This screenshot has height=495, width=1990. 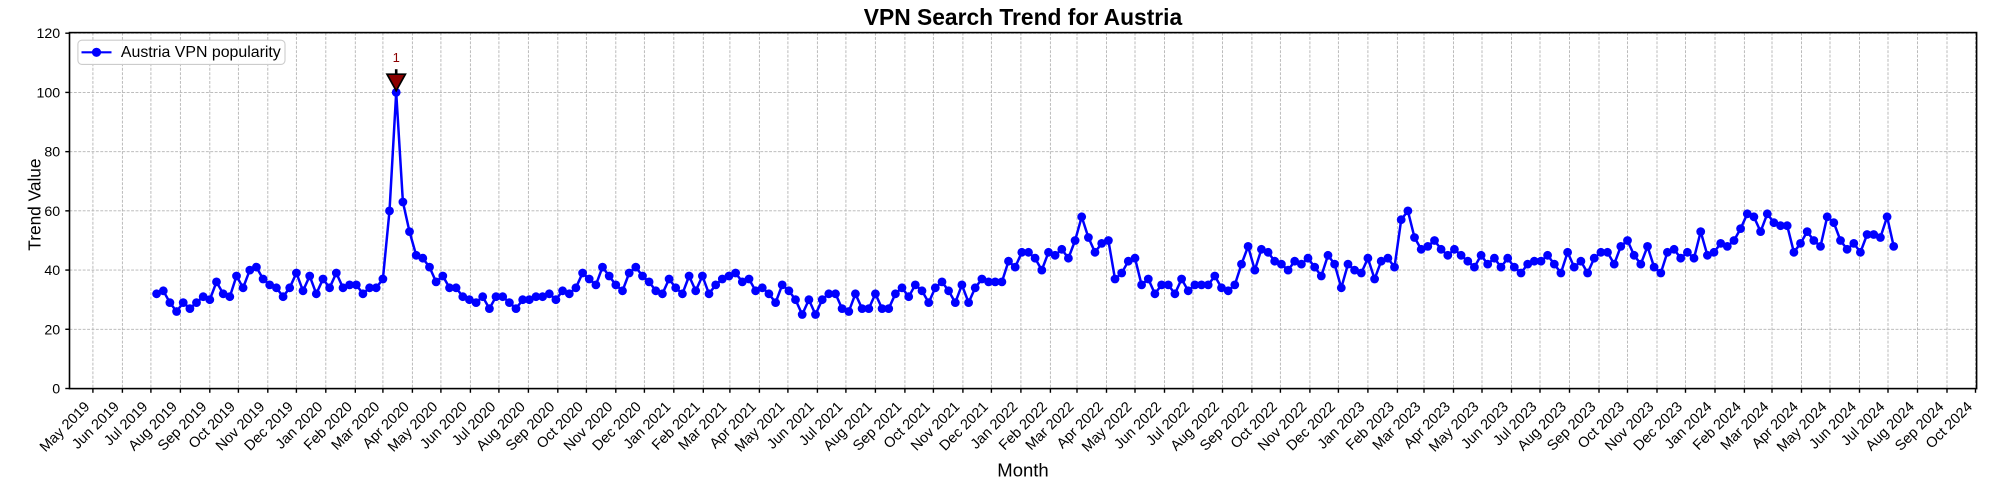 What do you see at coordinates (34, 204) in the screenshot?
I see `svg-text: Trend Value` at bounding box center [34, 204].